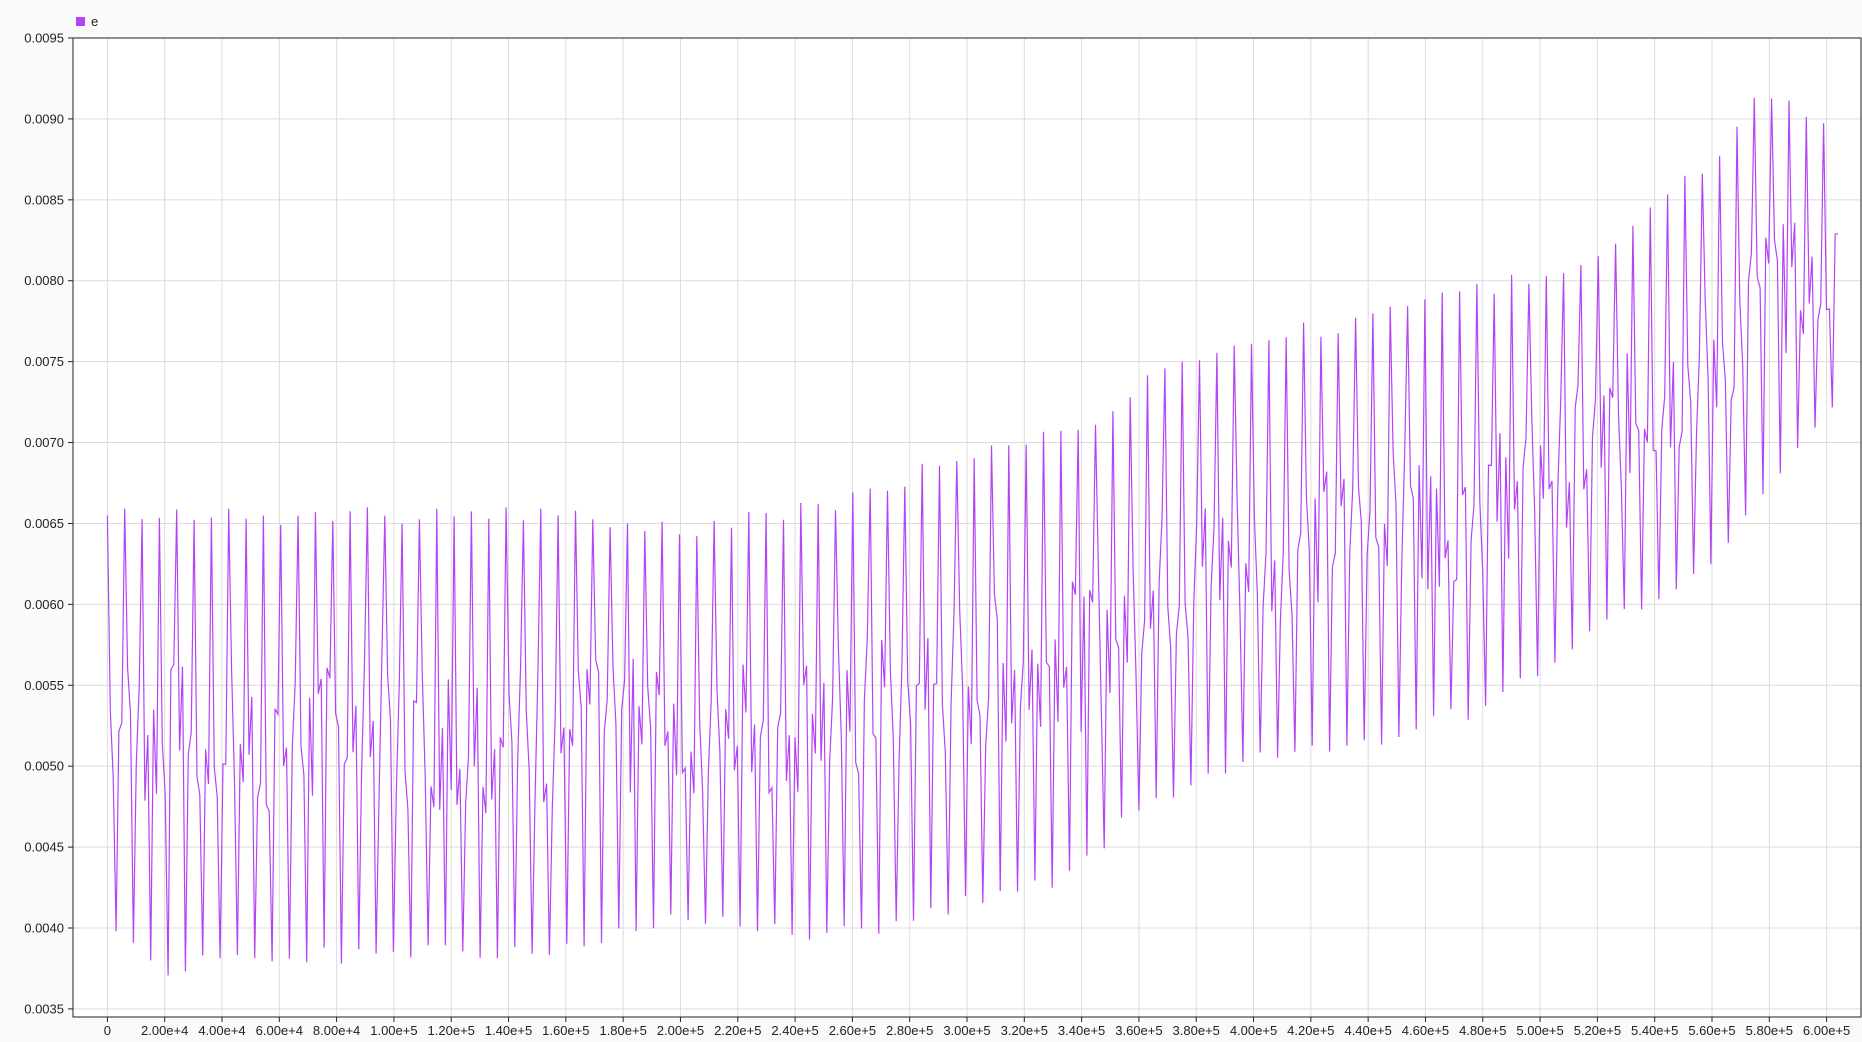 The height and width of the screenshot is (1042, 1862). I want to click on x-tick-label: 8.00e+4, so click(336, 1030).